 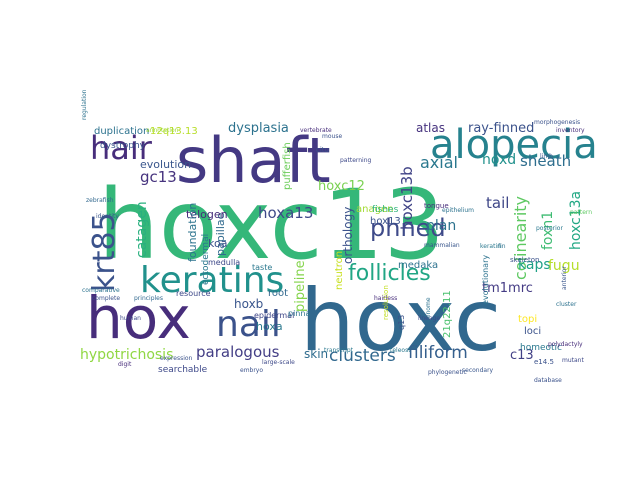 What do you see at coordinates (532, 331) in the screenshot?
I see `word-loci: loci` at bounding box center [532, 331].